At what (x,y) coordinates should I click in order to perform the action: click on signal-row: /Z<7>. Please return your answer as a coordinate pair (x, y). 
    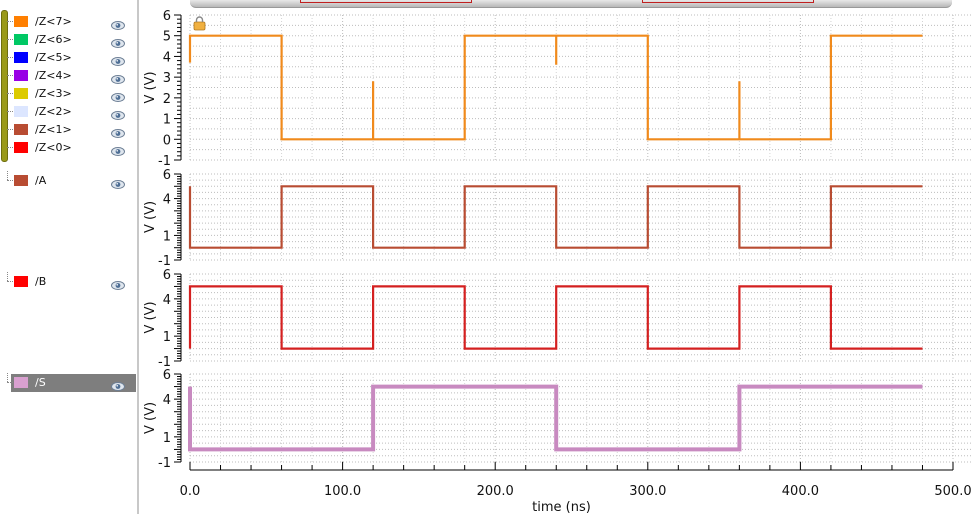
    Looking at the image, I should click on (68, 22).